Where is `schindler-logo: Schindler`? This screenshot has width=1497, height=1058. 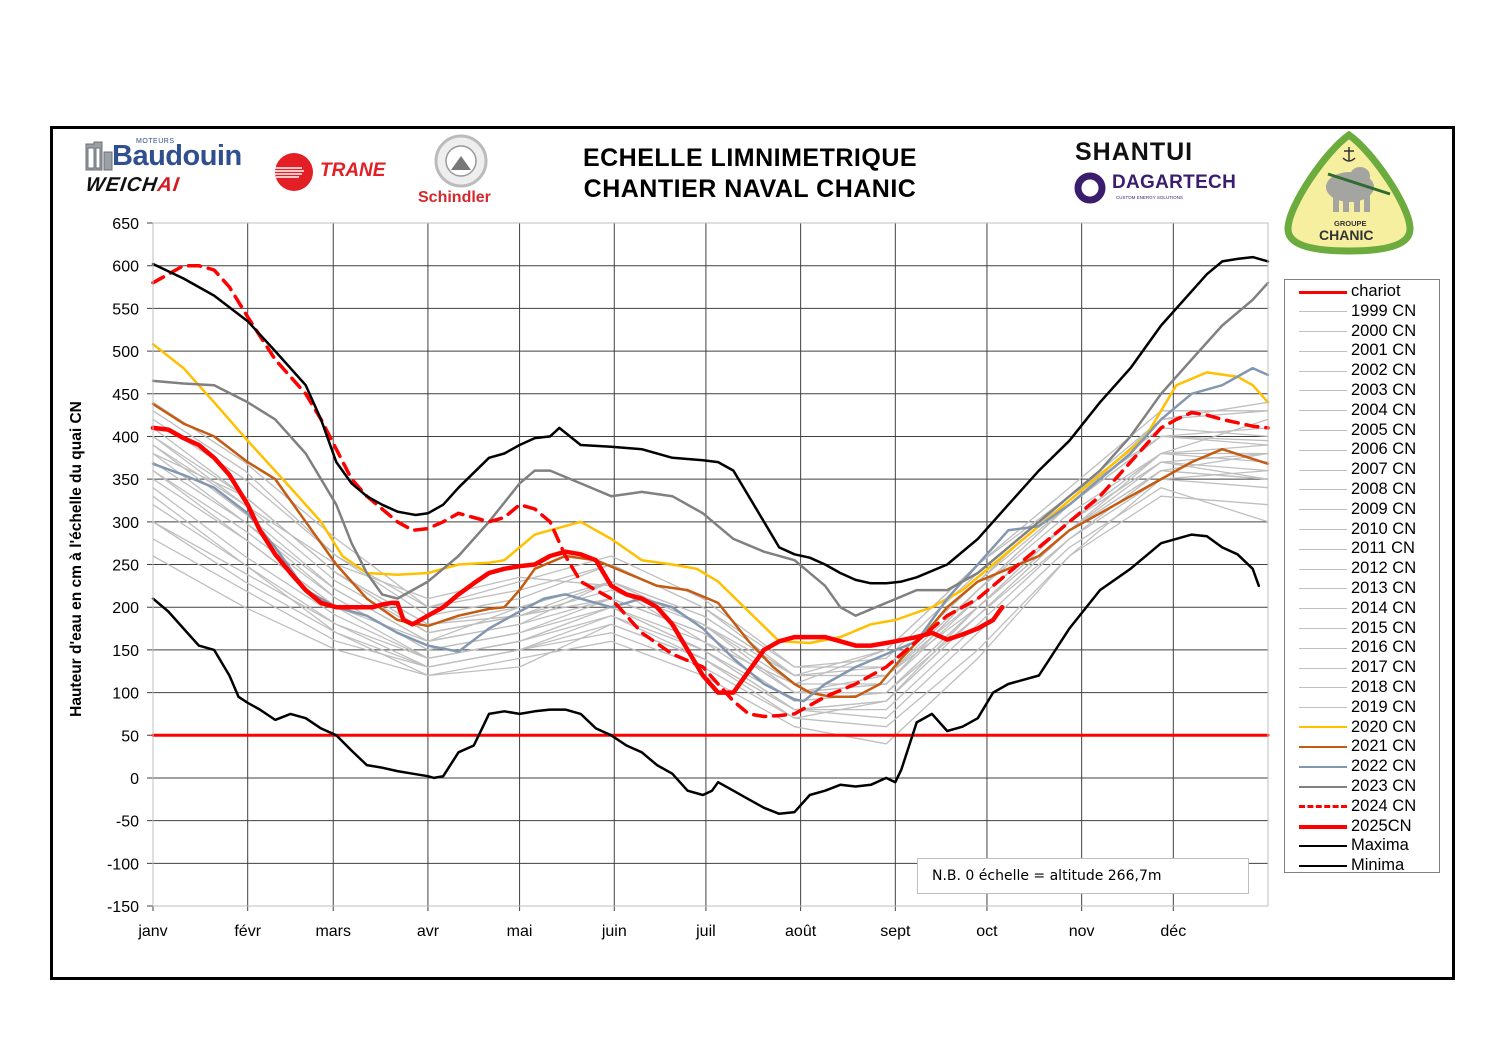
schindler-logo: Schindler is located at coordinates (461, 171).